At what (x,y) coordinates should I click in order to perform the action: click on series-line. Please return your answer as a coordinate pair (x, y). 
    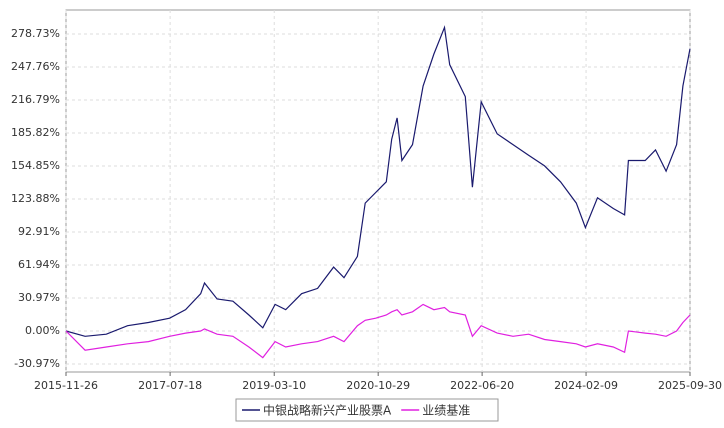
    Looking at the image, I should click on (378, 331).